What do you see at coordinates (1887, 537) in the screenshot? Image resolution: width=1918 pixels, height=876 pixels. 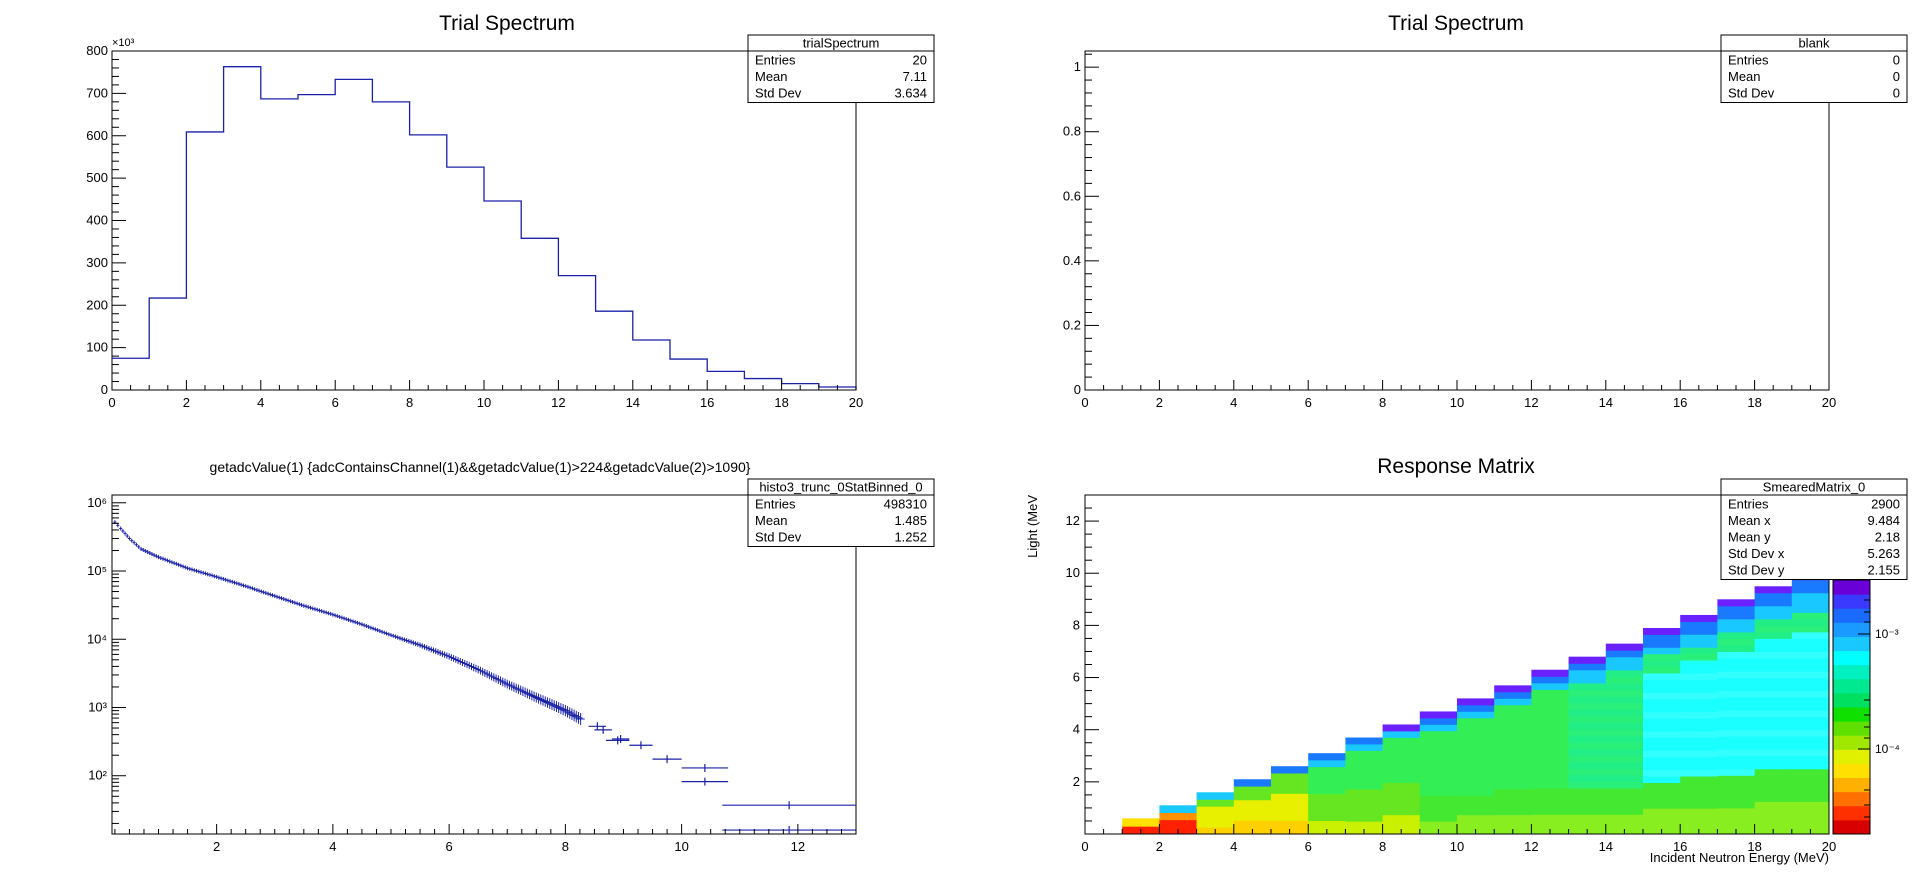 I see `stats-row-value: 2.18` at bounding box center [1887, 537].